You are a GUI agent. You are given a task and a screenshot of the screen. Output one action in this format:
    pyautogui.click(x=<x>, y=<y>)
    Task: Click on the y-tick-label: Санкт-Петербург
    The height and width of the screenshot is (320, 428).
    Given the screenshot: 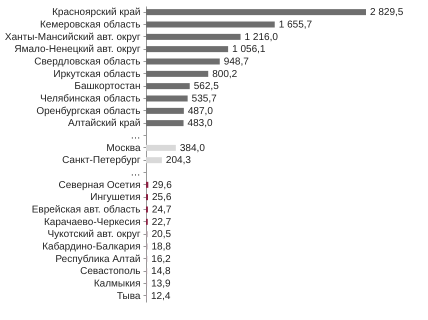 What is the action you would take?
    pyautogui.click(x=101, y=160)
    